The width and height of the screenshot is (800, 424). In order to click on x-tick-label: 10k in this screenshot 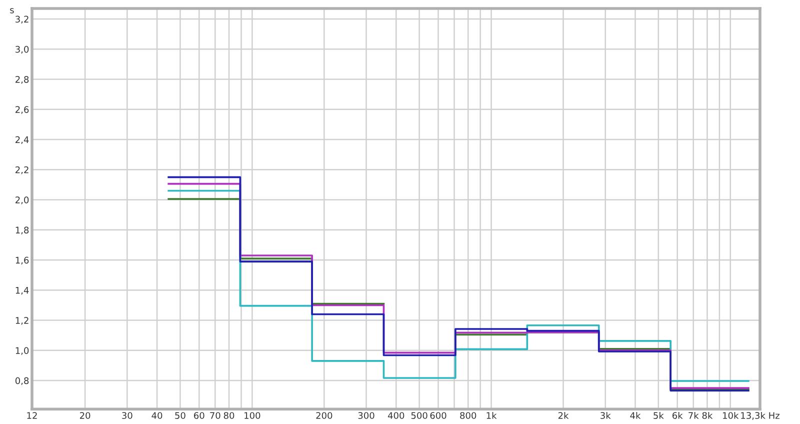, I will do `click(731, 415)`.